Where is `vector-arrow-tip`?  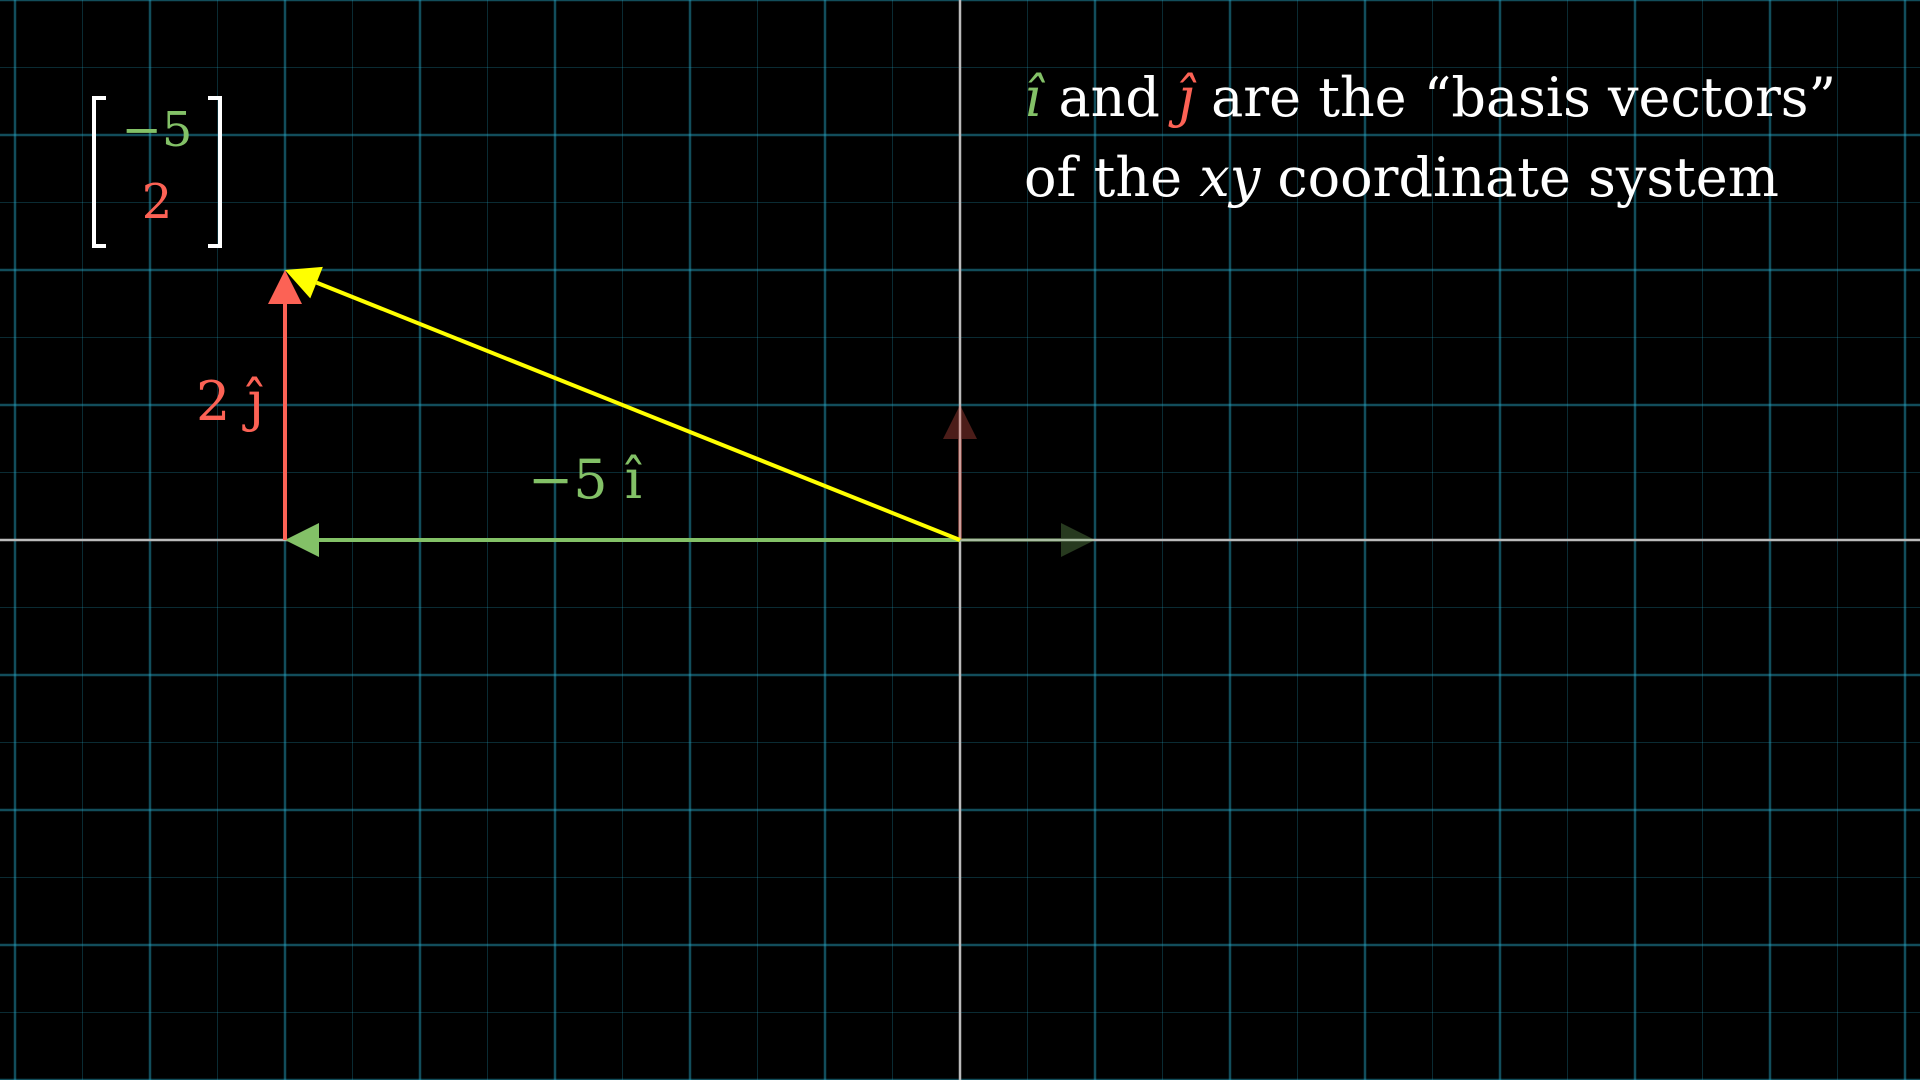
vector-arrow-tip is located at coordinates (304, 282).